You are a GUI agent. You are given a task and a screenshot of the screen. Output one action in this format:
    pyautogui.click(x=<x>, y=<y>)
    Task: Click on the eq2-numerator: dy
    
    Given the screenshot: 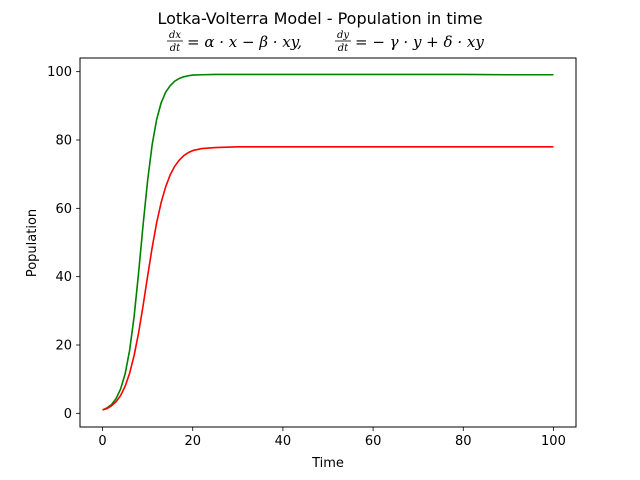 What is the action you would take?
    pyautogui.click(x=343, y=35)
    